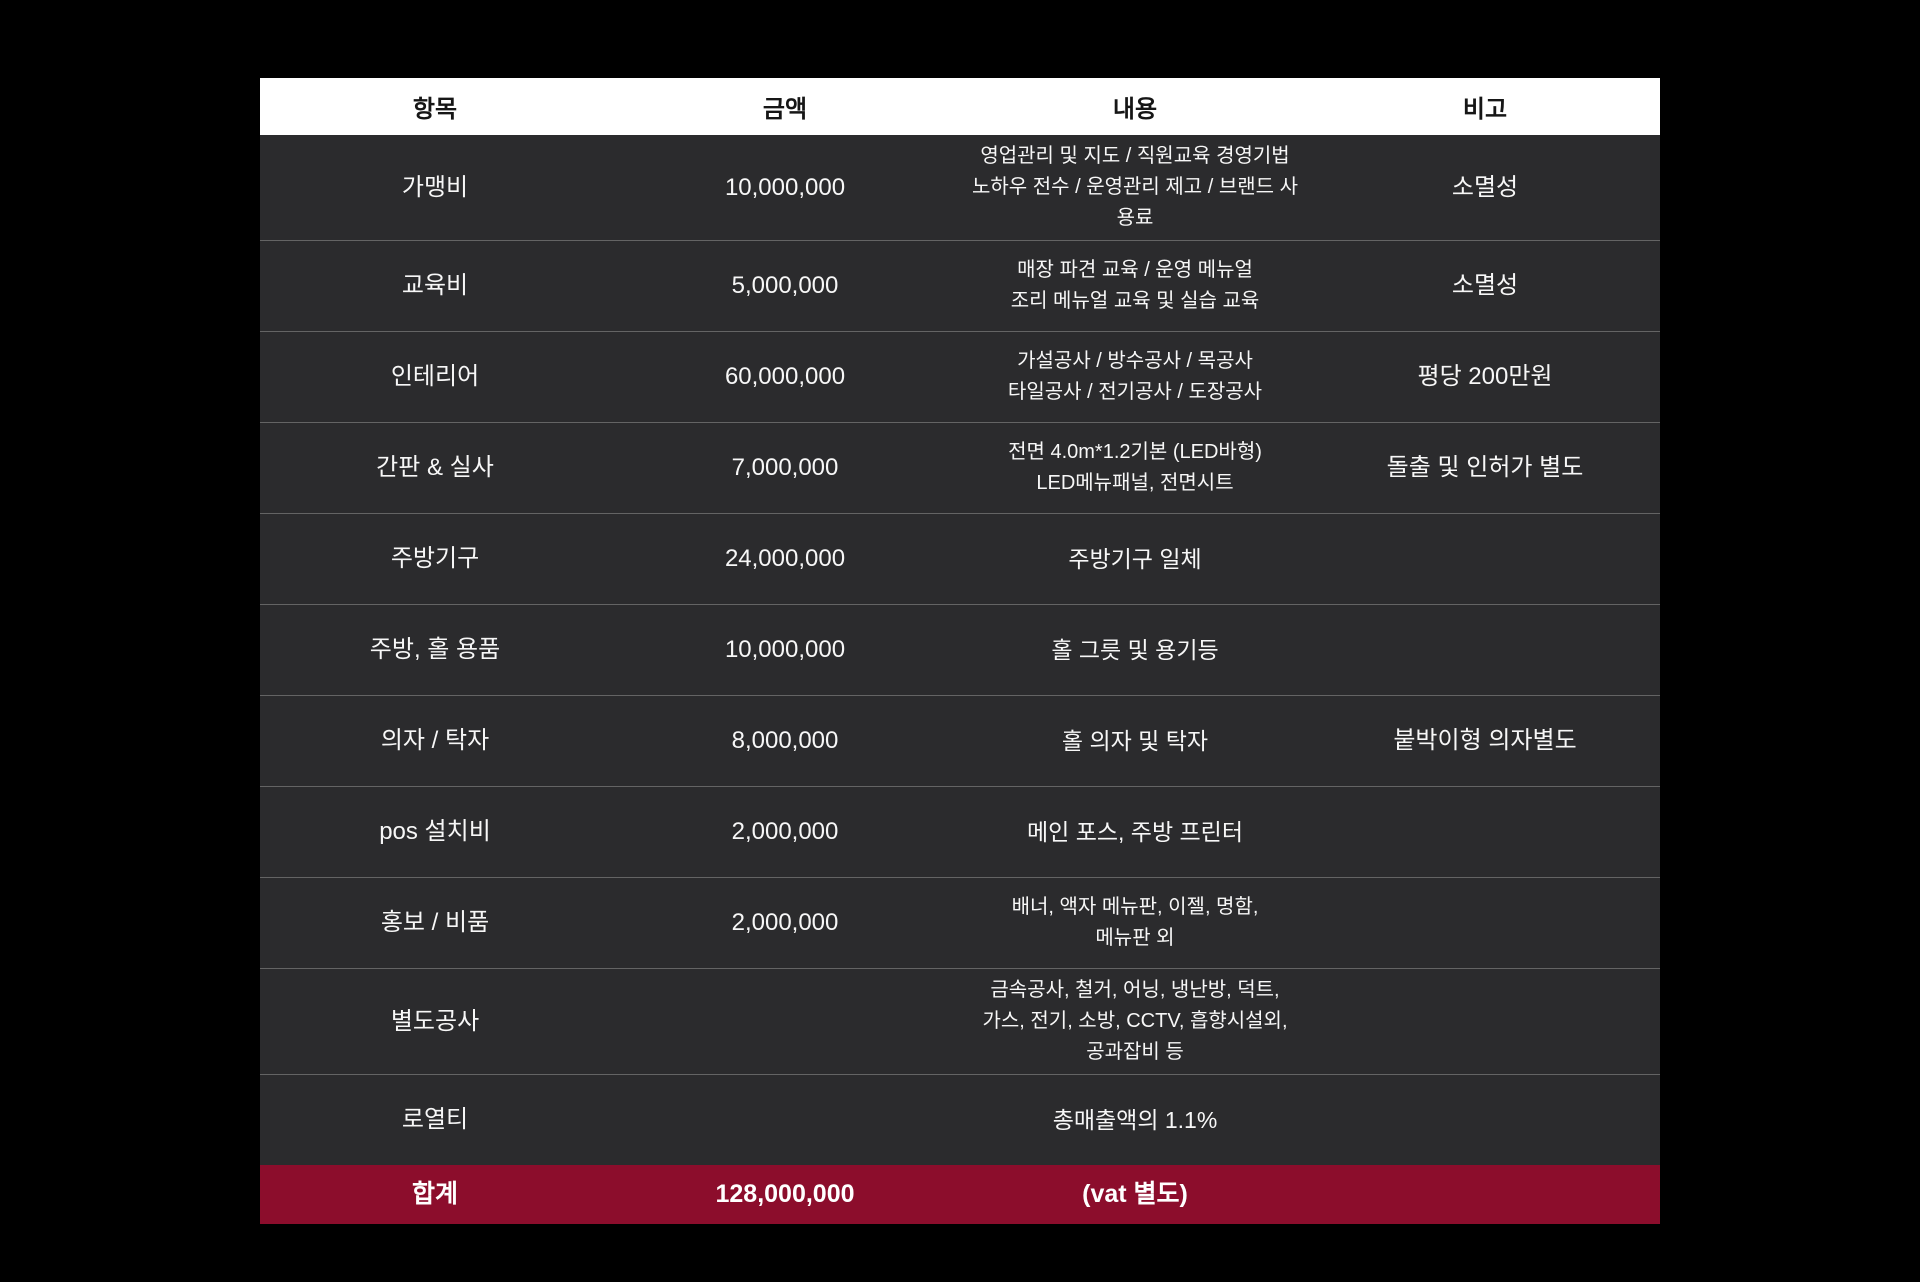  What do you see at coordinates (435, 286) in the screenshot?
I see `cell-item: 교육비` at bounding box center [435, 286].